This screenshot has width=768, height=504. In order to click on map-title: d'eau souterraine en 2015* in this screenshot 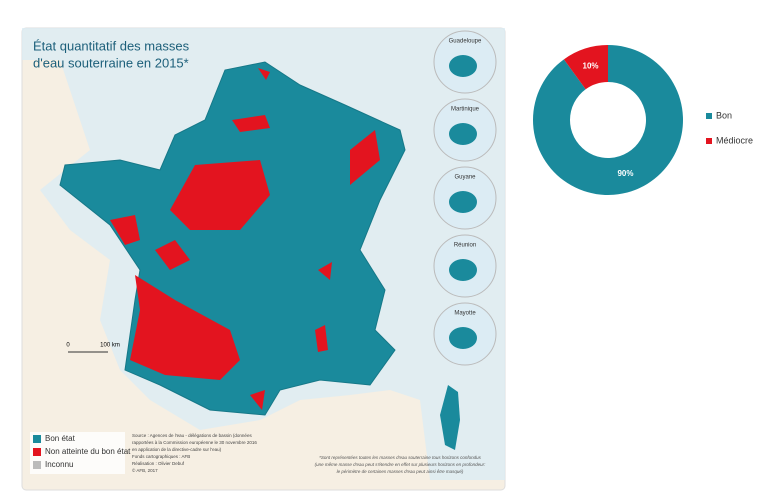, I will do `click(111, 62)`.